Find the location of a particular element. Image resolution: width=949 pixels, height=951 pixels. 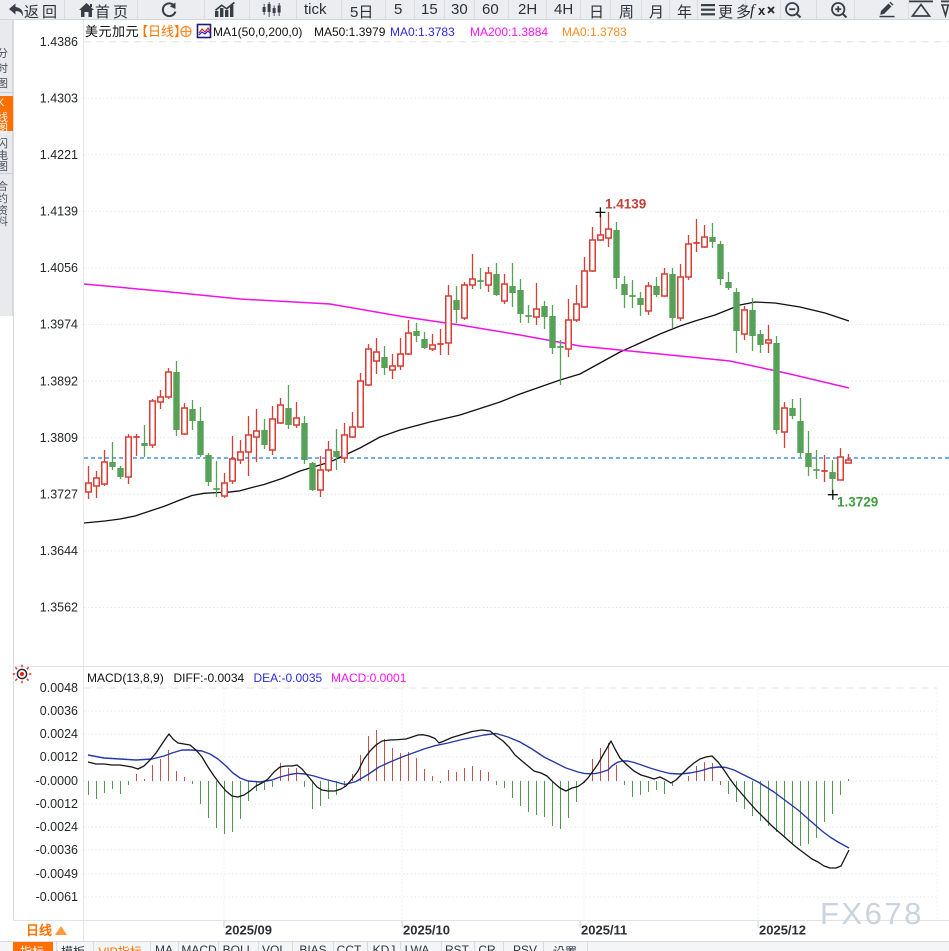

svg-text: 1.4221 is located at coordinates (59, 155).